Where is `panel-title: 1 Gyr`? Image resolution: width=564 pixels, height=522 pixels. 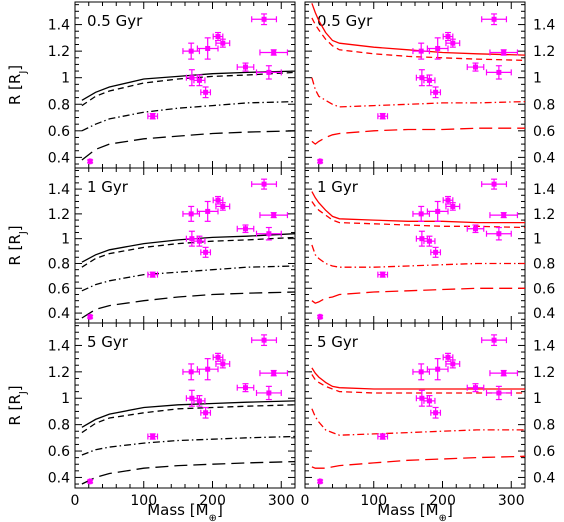
panel-title: 1 Gyr is located at coordinates (108, 187).